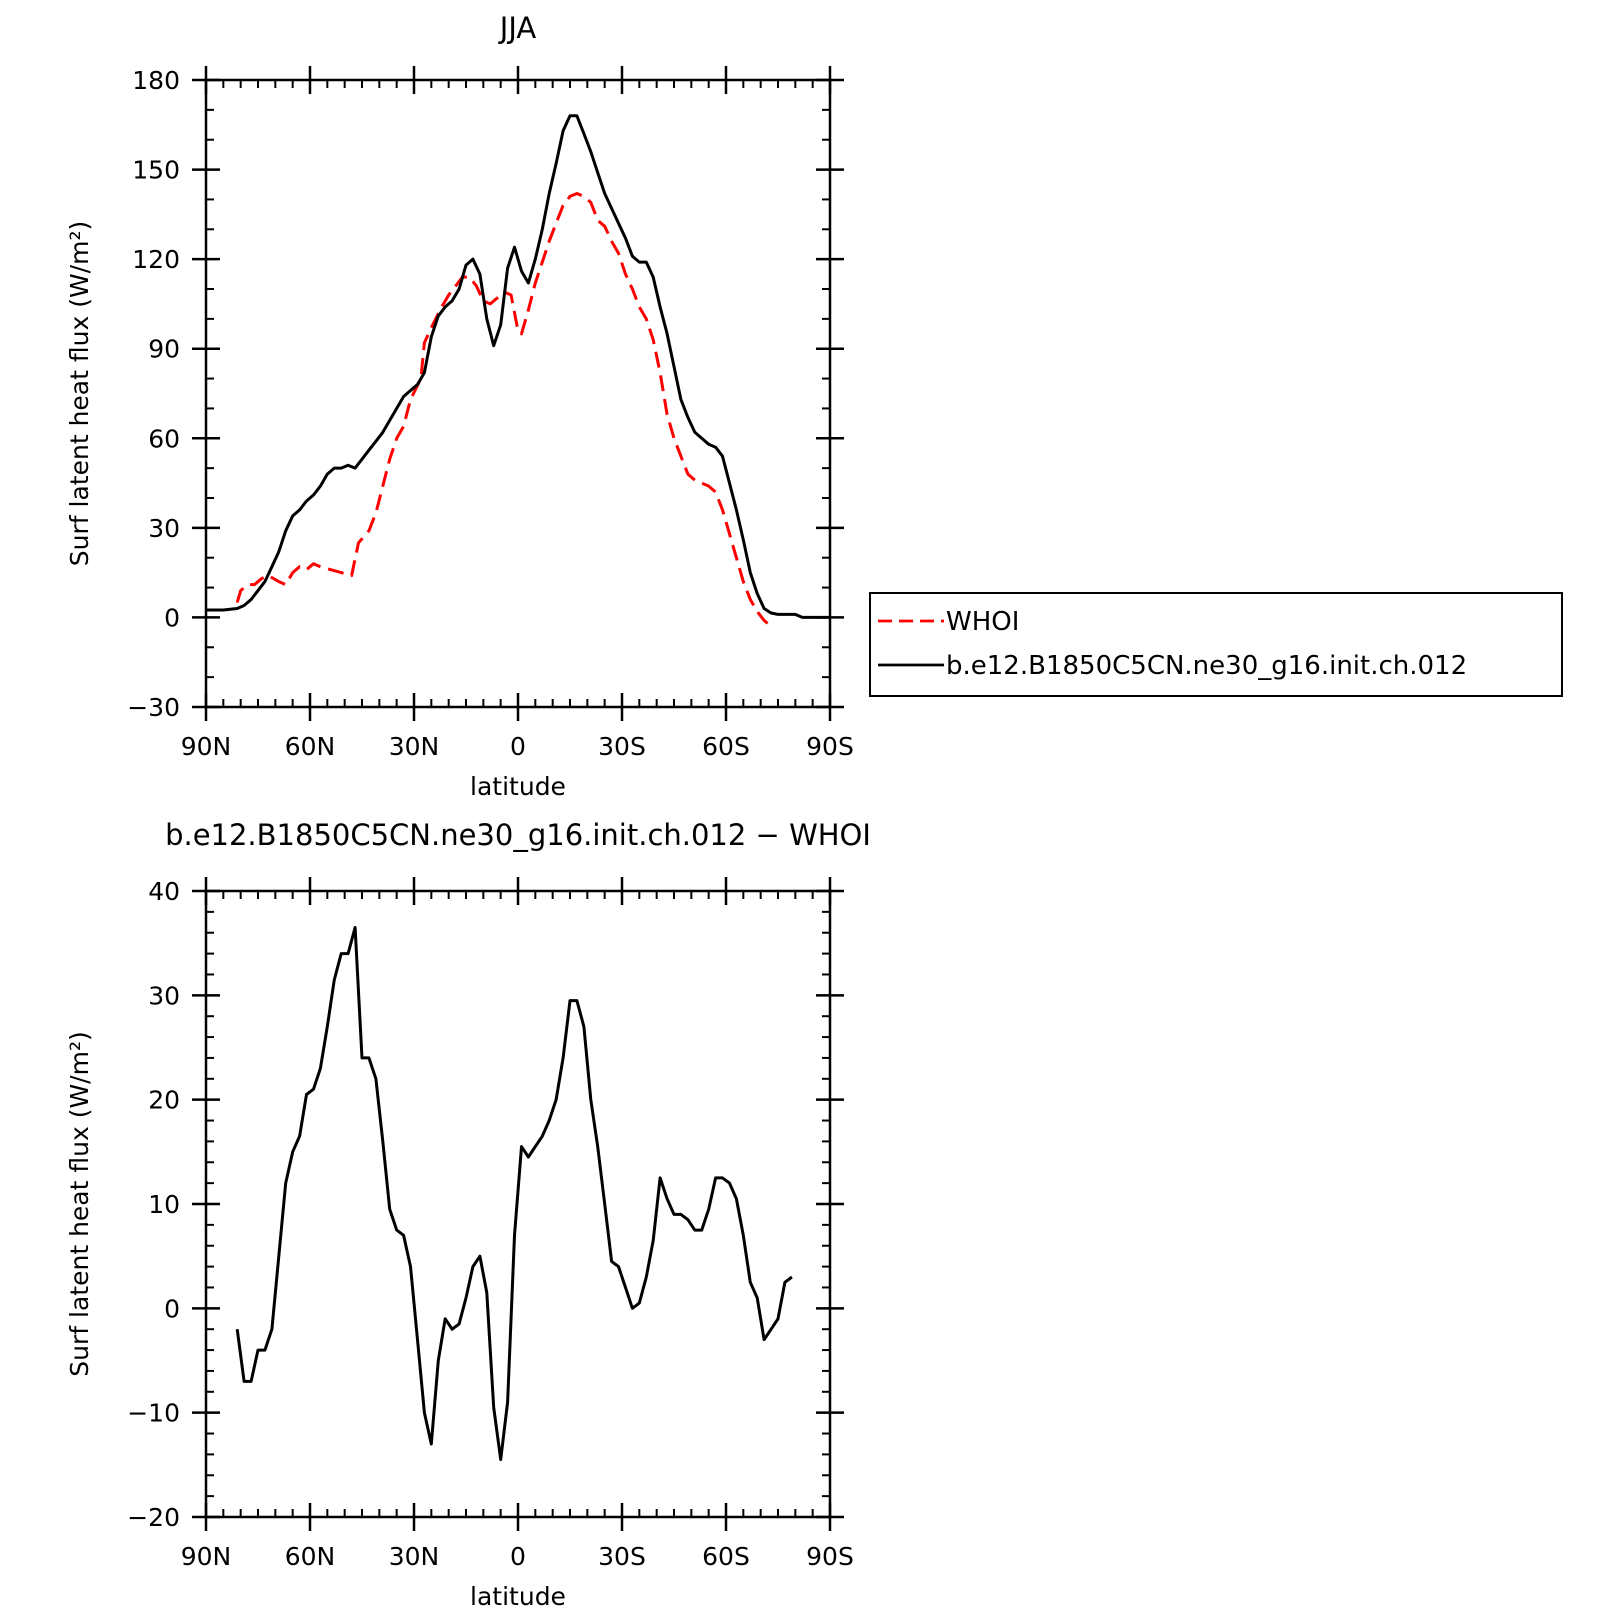 The image size is (1616, 1619). What do you see at coordinates (153, 707) in the screenshot?
I see `y-tick-label: −30` at bounding box center [153, 707].